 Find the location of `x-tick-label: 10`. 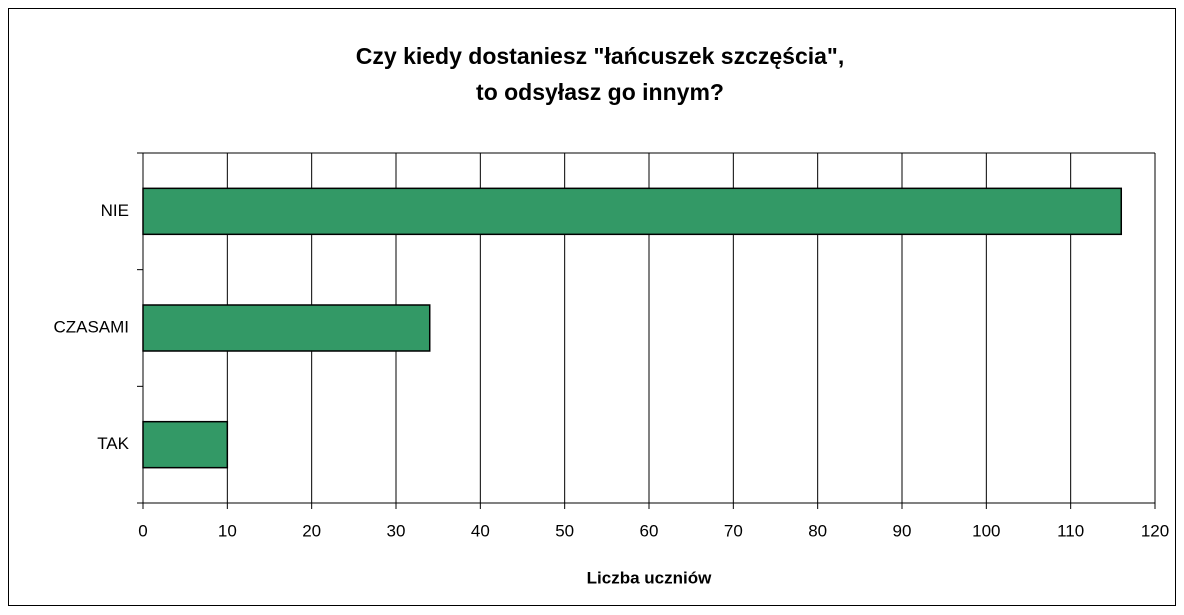

x-tick-label: 10 is located at coordinates (227, 530).